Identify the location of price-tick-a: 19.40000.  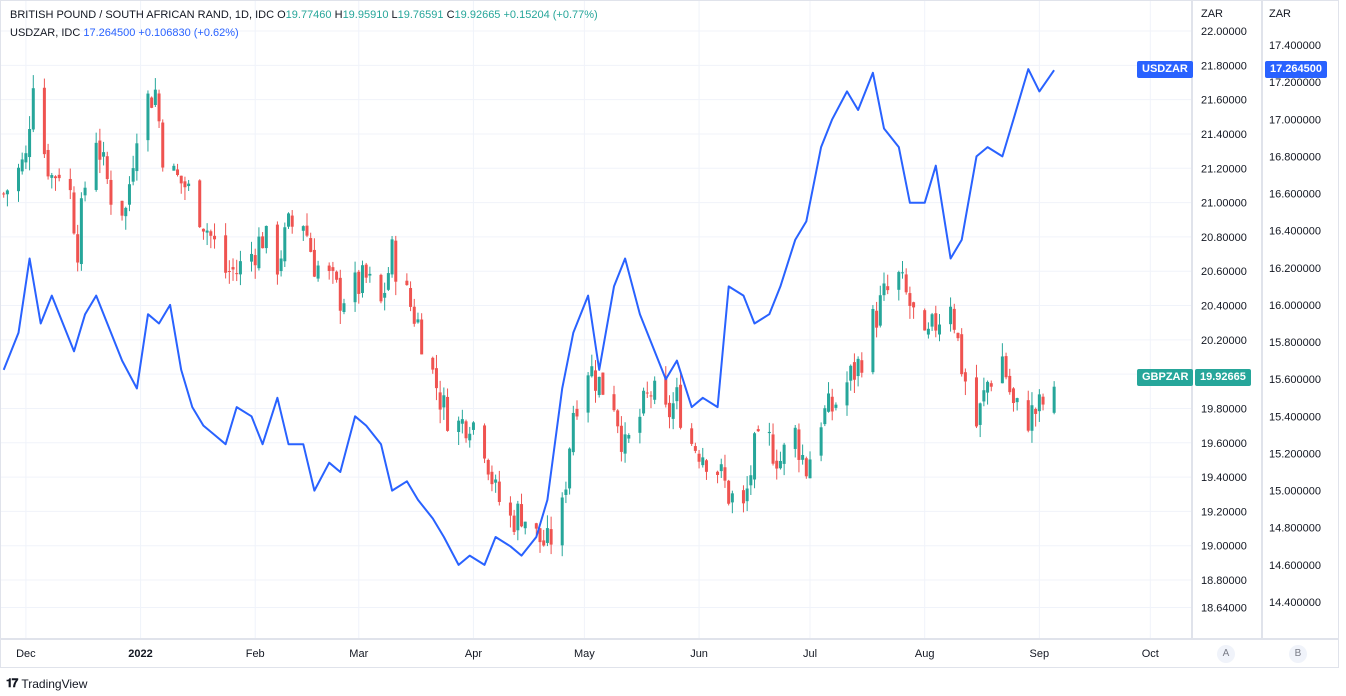
(1224, 478).